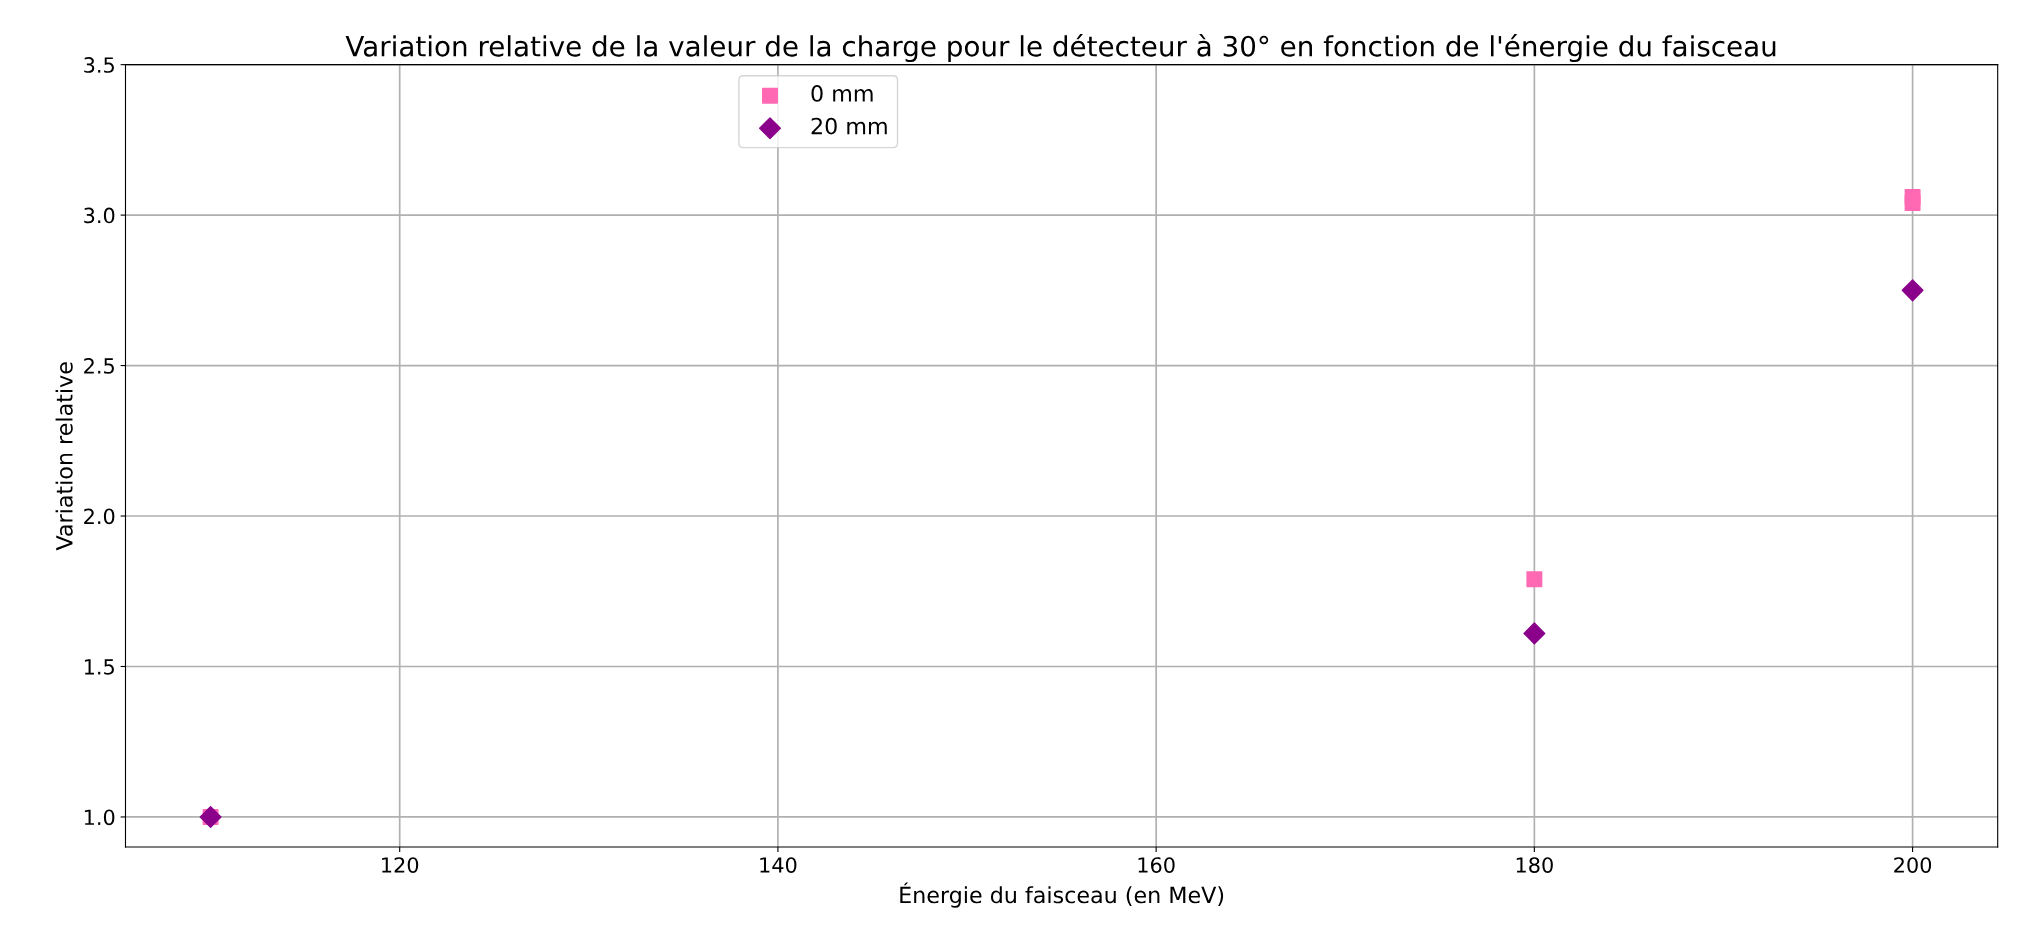 The height and width of the screenshot is (937, 2024). Describe the element at coordinates (99, 215) in the screenshot. I see `y-tick-label: 3.0` at that location.